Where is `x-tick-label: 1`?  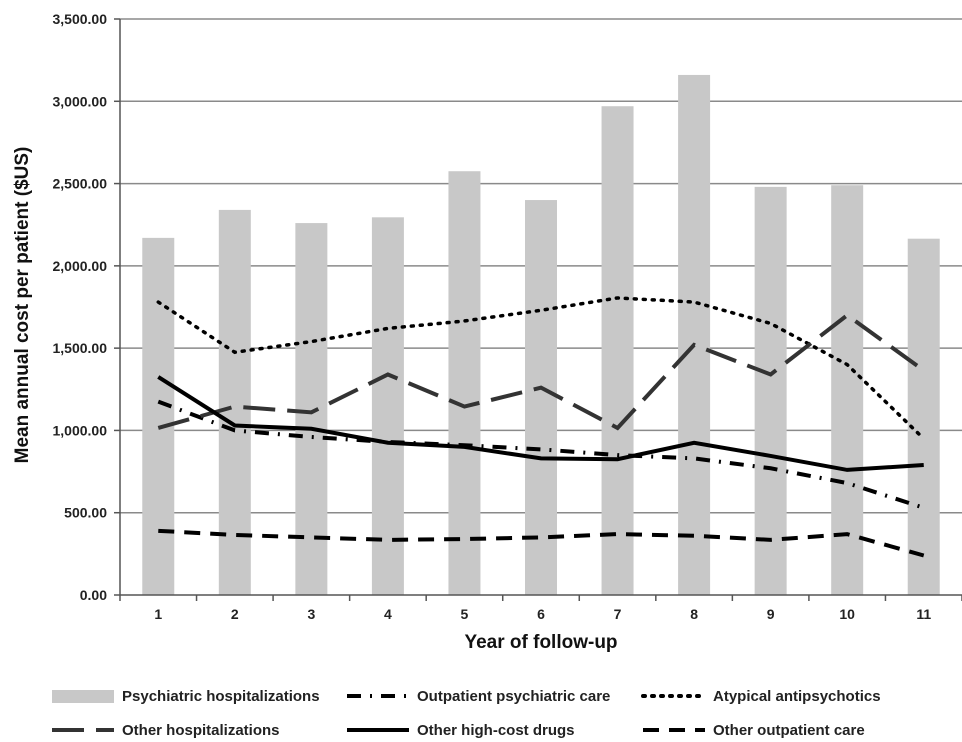
x-tick-label: 1 is located at coordinates (158, 614).